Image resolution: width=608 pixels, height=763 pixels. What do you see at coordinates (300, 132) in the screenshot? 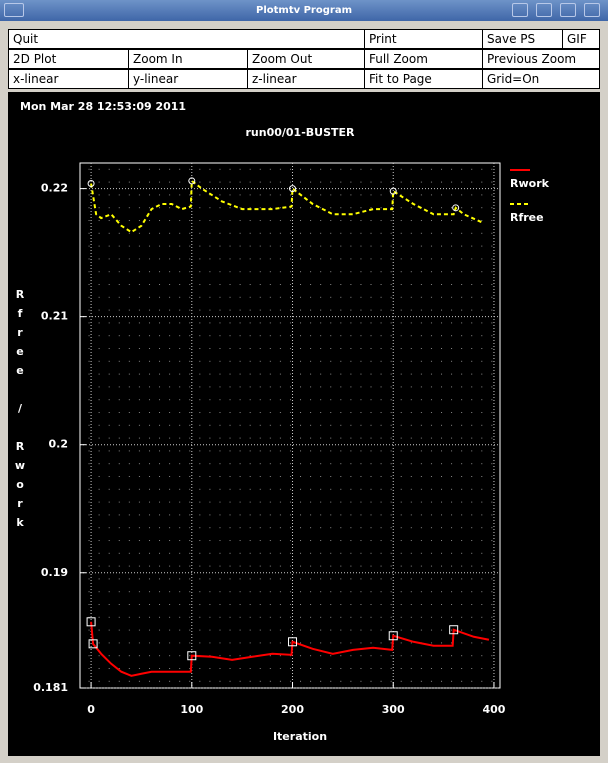
I see `chart-title: run00/01-BUSTER` at bounding box center [300, 132].